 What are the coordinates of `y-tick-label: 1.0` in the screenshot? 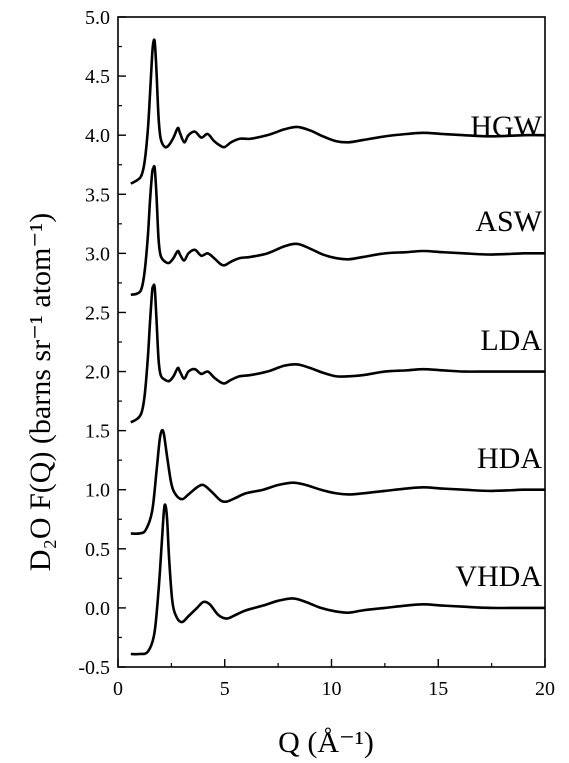 It's located at (97, 491).